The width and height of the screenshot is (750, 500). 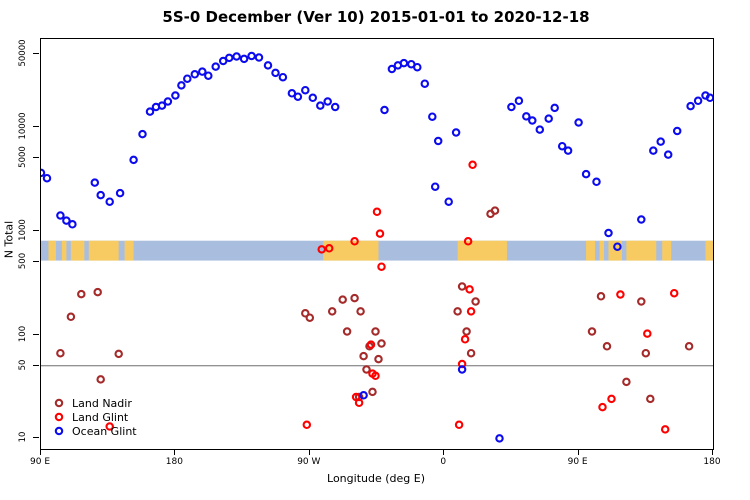 What do you see at coordinates (59, 431) in the screenshot?
I see `ocean-glint-marker-icon` at bounding box center [59, 431].